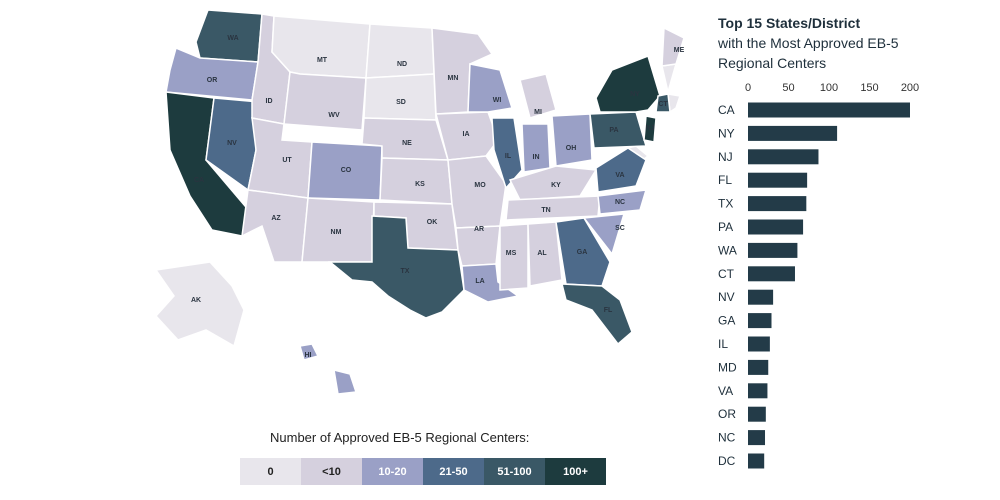 The height and width of the screenshot is (500, 1000). What do you see at coordinates (400, 51) in the screenshot?
I see `state-nd` at bounding box center [400, 51].